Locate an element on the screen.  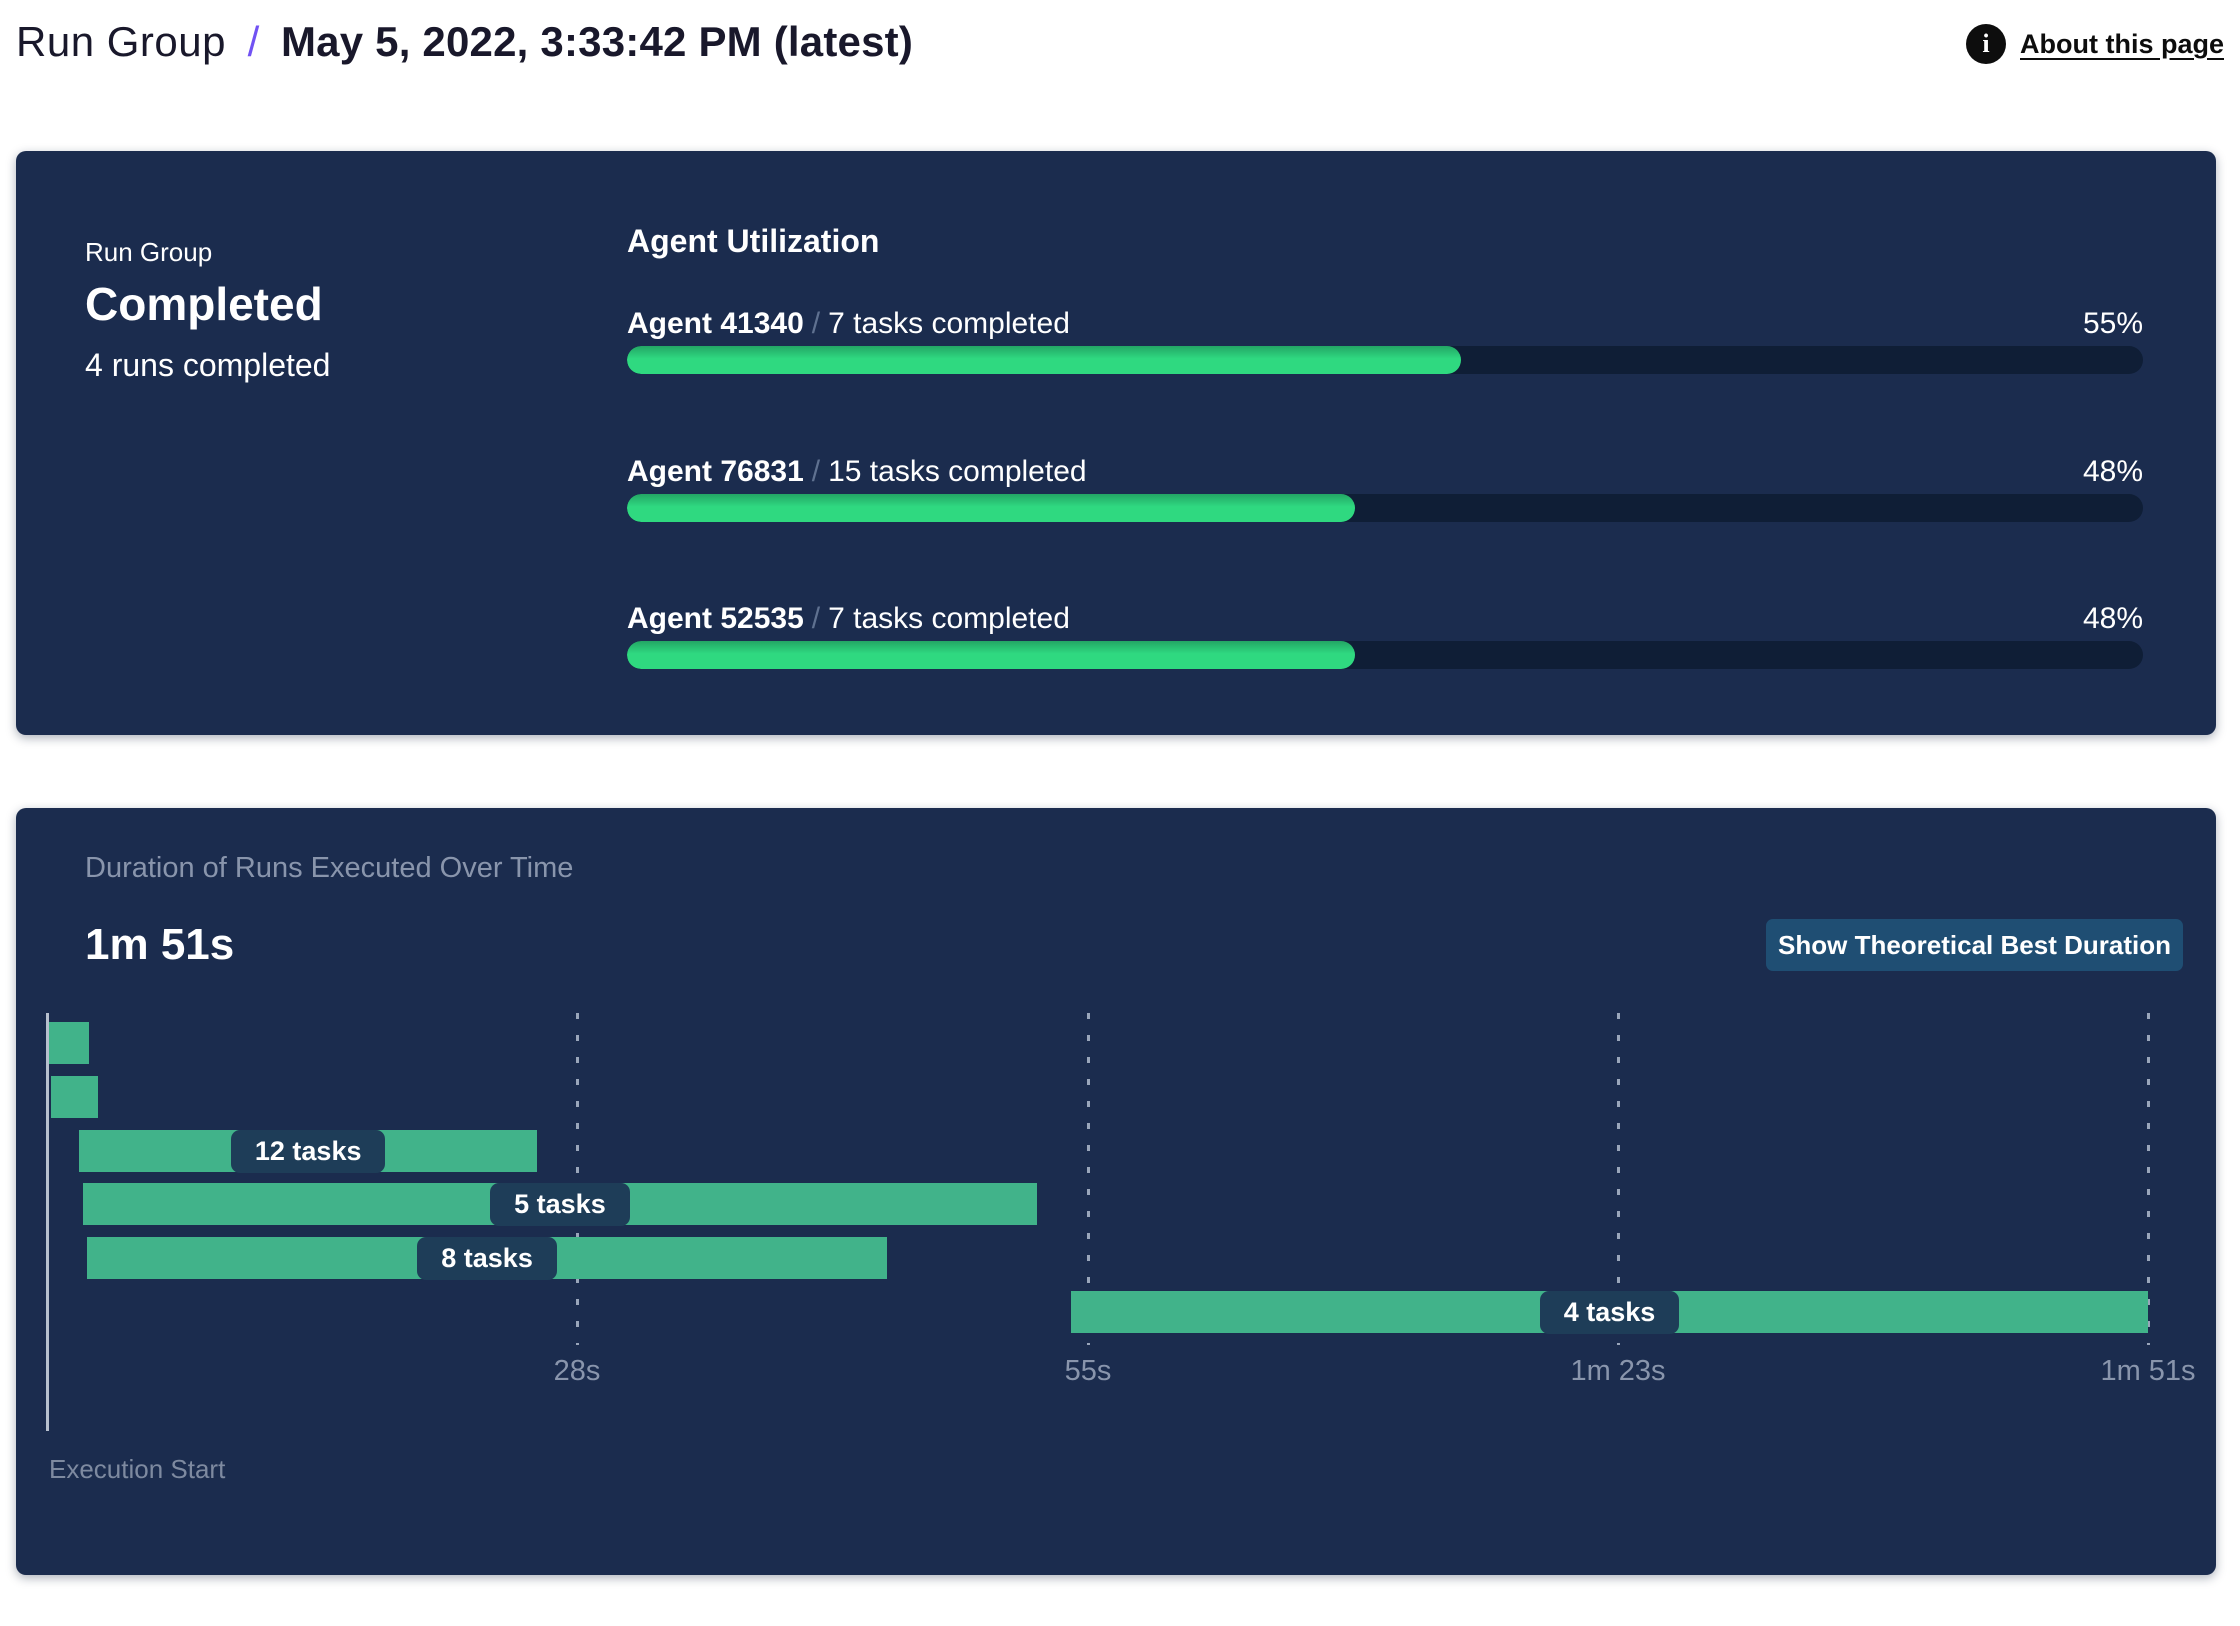
agent-tasks-completed: 15 tasks completed is located at coordinates (957, 471).